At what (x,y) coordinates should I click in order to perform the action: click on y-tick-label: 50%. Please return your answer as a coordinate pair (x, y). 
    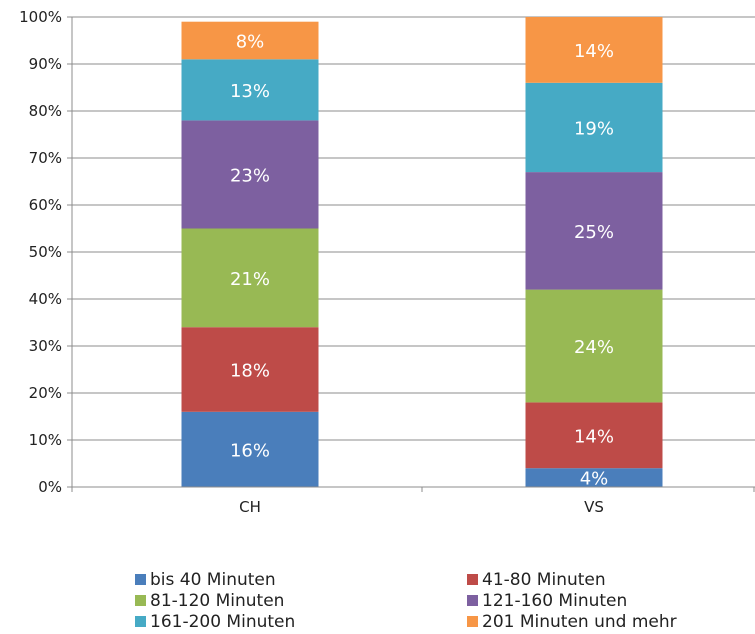
    Looking at the image, I should click on (45, 252).